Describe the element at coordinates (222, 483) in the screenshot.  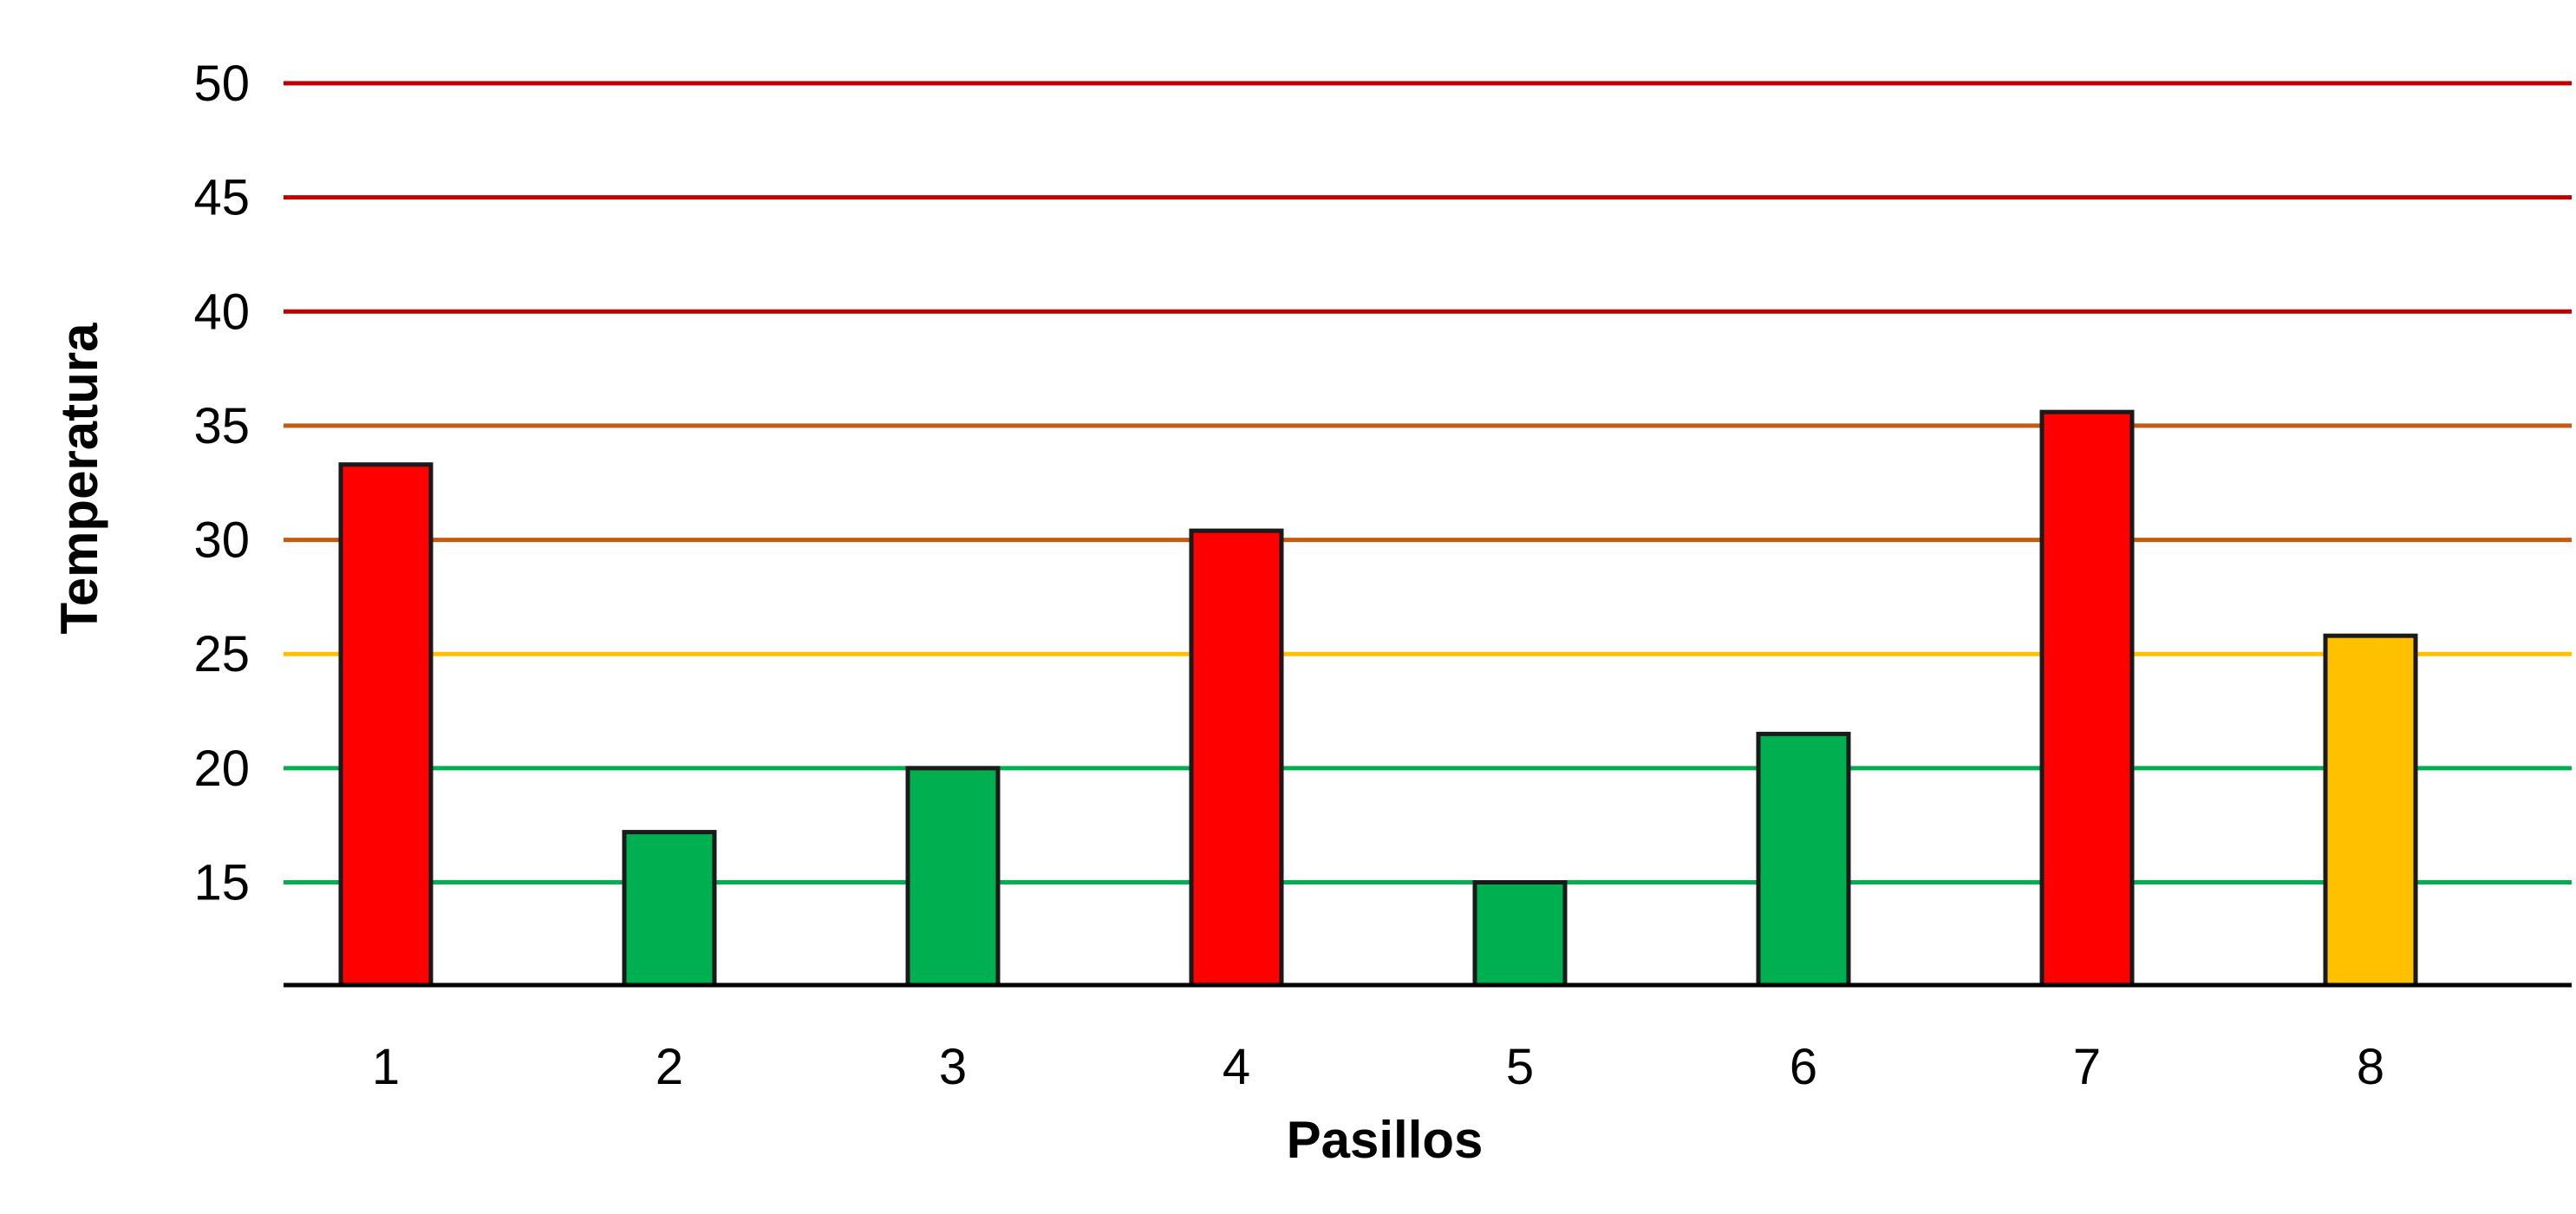
I see `y-tick-labels: 15 20 25 30 35 40 45 50` at that location.